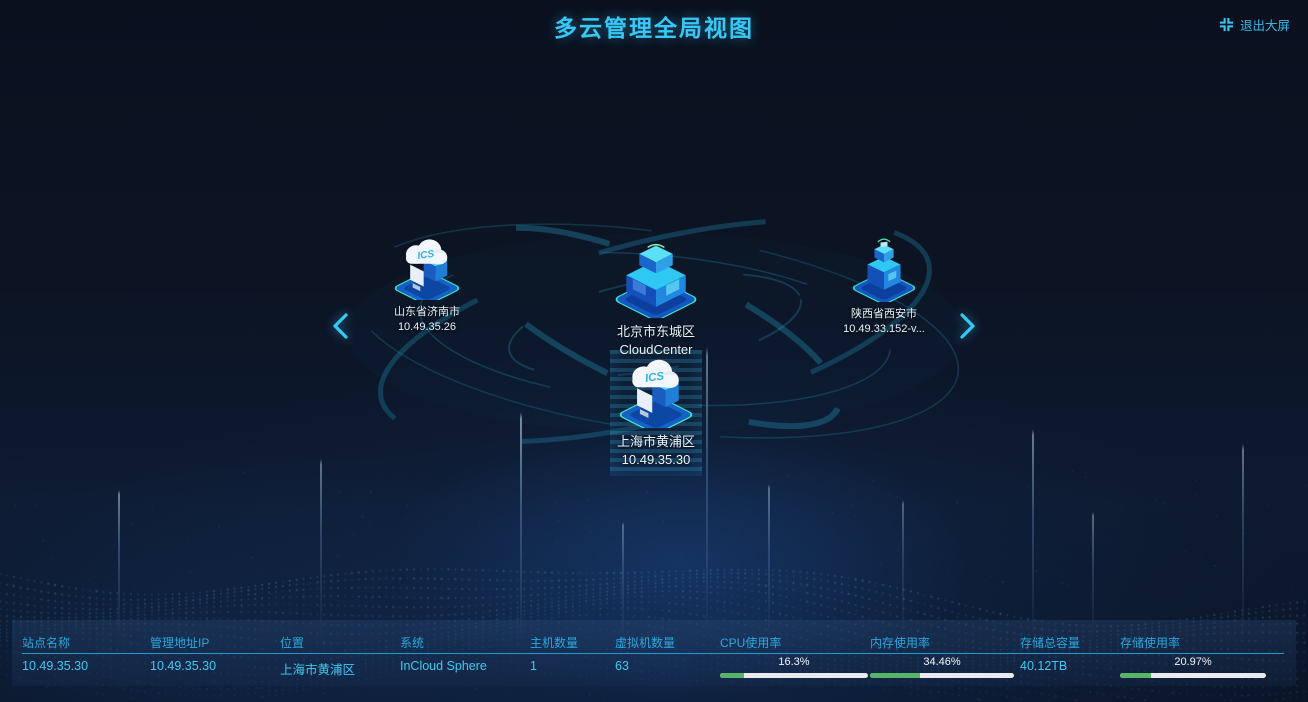 This screenshot has height=702, width=1308. Describe the element at coordinates (1044, 666) in the screenshot. I see `cell-storage-total: 40.12TB` at that location.